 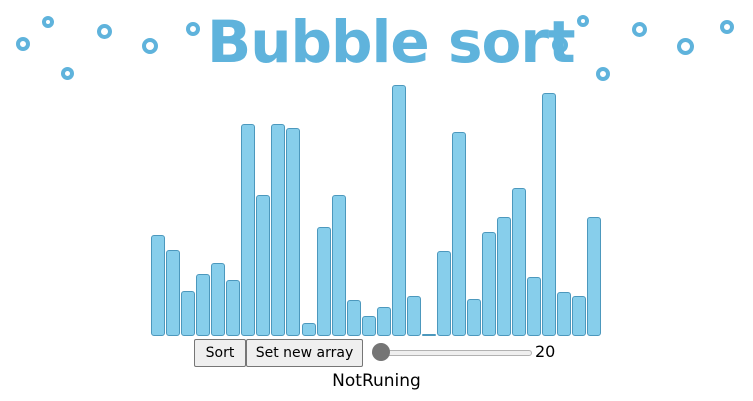 I want to click on set-new-array-button: Set new array, so click(x=304, y=353).